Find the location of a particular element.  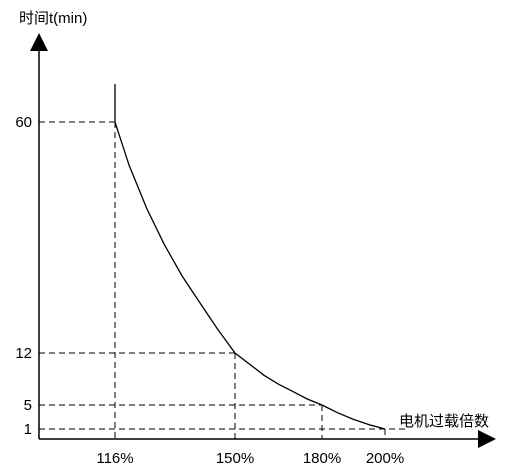

x-tick-label-0: 116% is located at coordinates (114, 458).